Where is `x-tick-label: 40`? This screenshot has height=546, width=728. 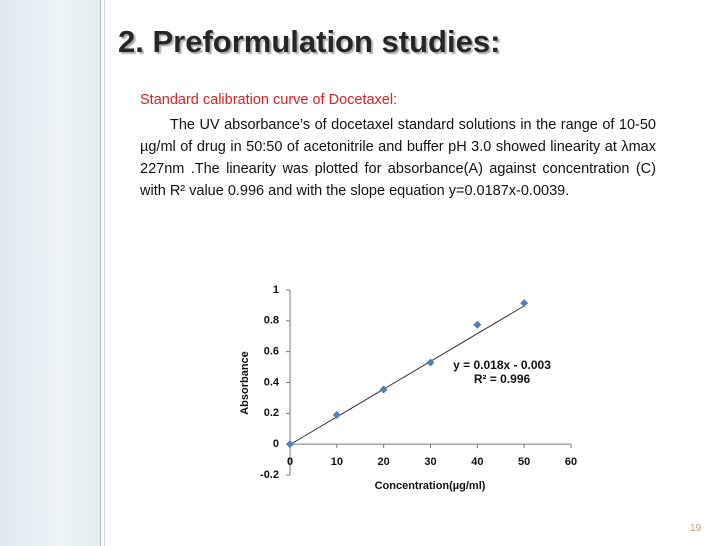 x-tick-label: 40 is located at coordinates (477, 462).